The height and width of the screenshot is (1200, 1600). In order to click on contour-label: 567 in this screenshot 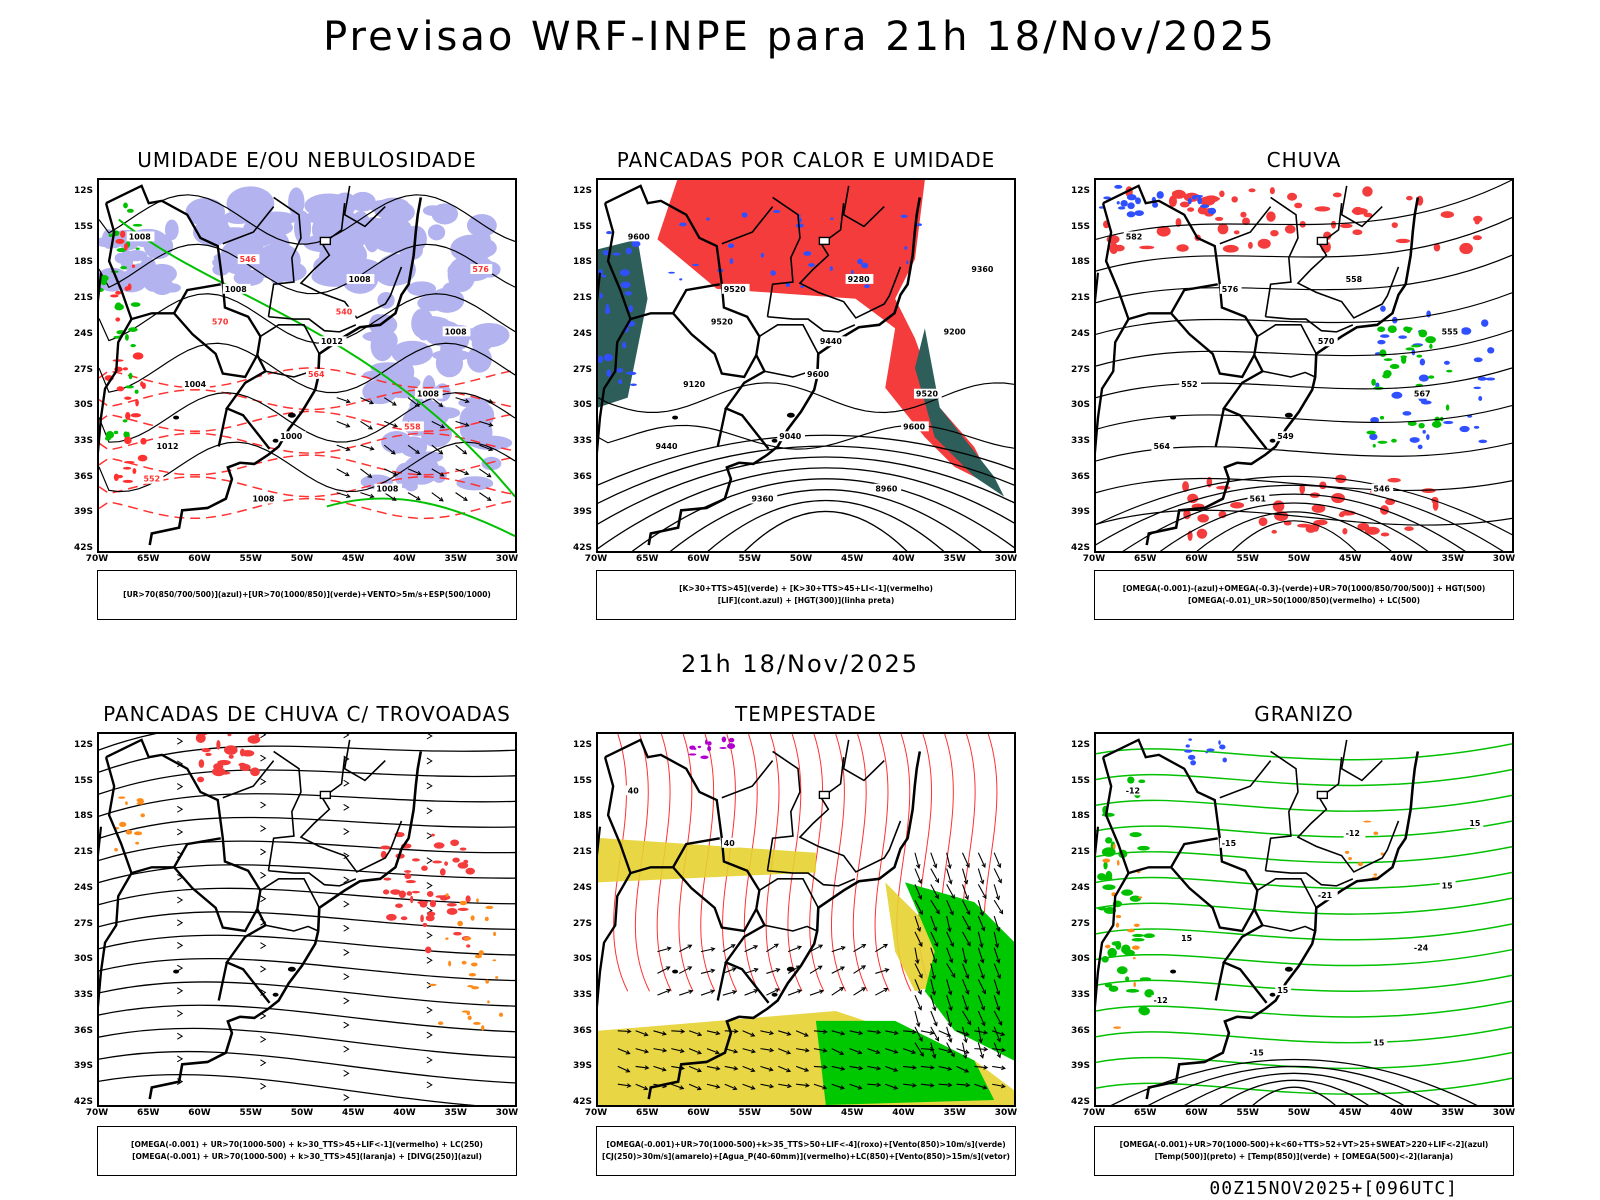, I will do `click(1422, 394)`.